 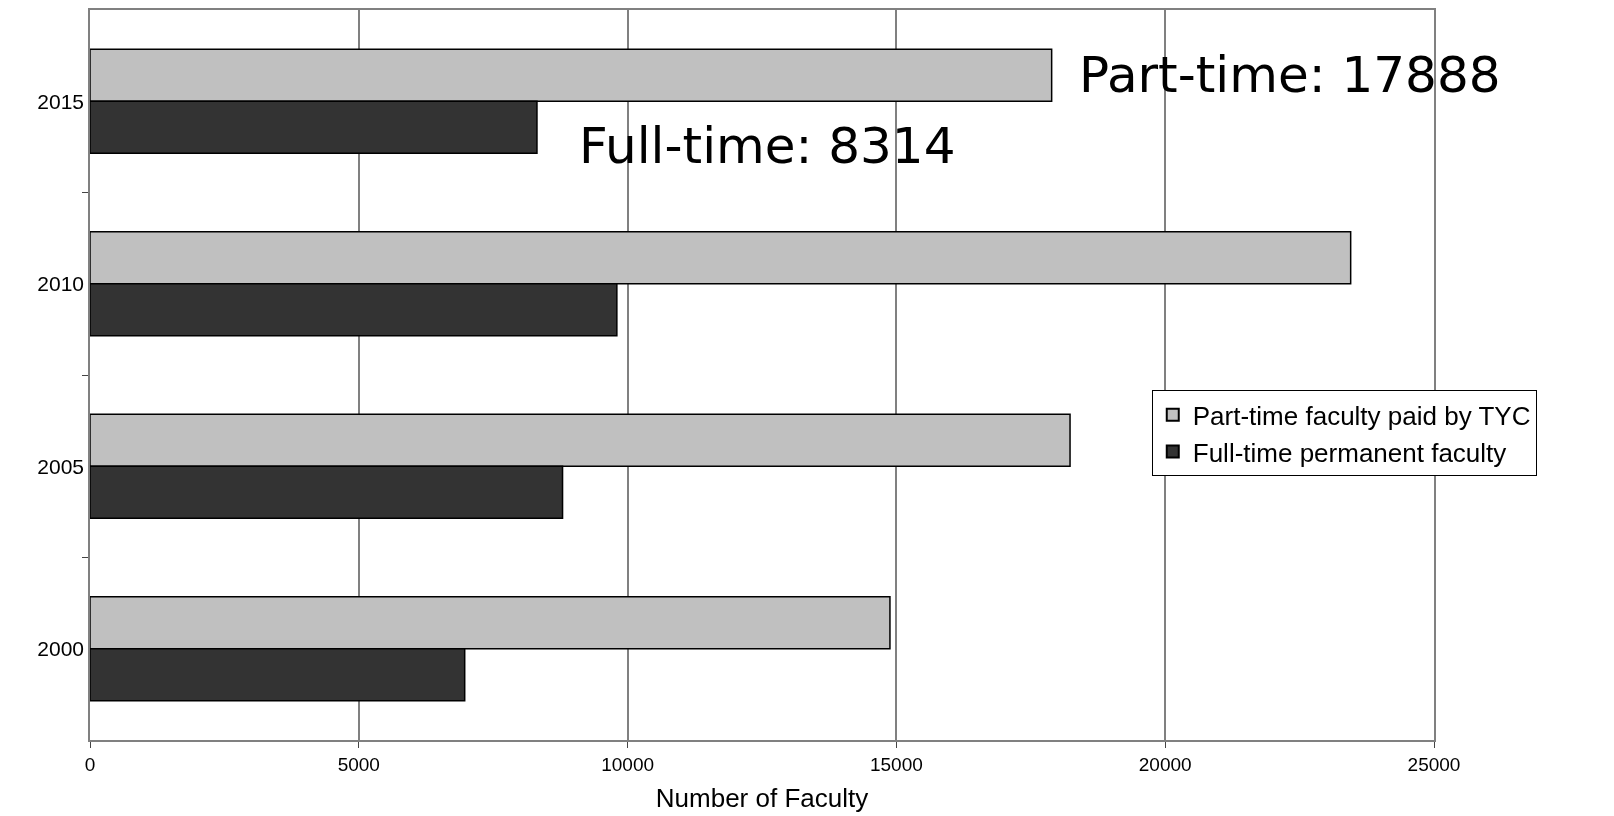 What do you see at coordinates (61, 284) in the screenshot?
I see `y-tick-label: 2010` at bounding box center [61, 284].